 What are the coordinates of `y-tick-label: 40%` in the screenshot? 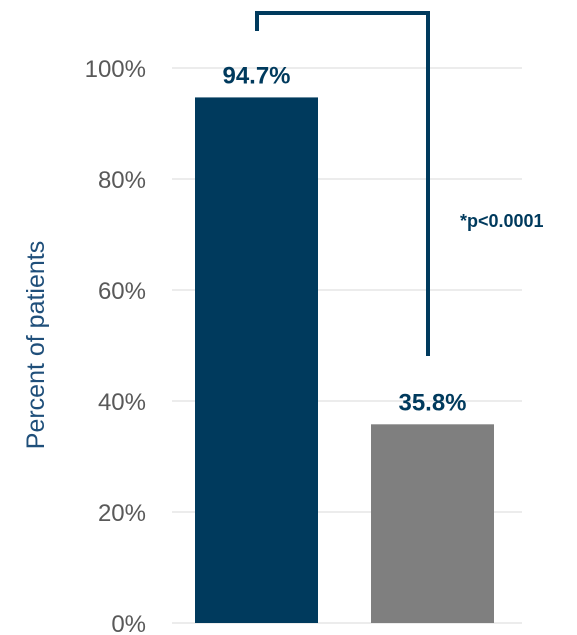 It's located at (122, 402).